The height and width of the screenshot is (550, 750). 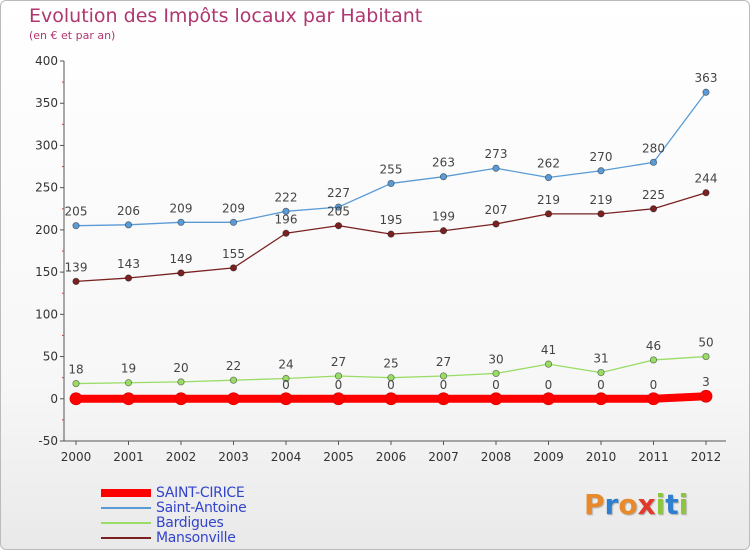 I want to click on data-label: 30, so click(x=495, y=359).